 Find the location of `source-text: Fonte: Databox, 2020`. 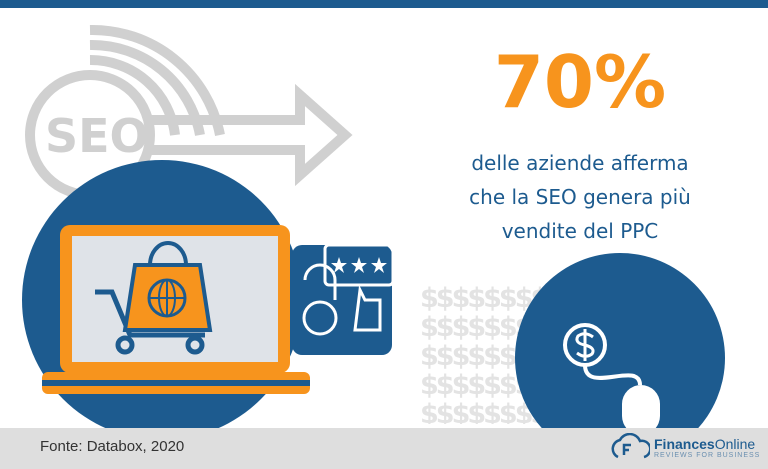

source-text: Fonte: Databox, 2020 is located at coordinates (112, 446).